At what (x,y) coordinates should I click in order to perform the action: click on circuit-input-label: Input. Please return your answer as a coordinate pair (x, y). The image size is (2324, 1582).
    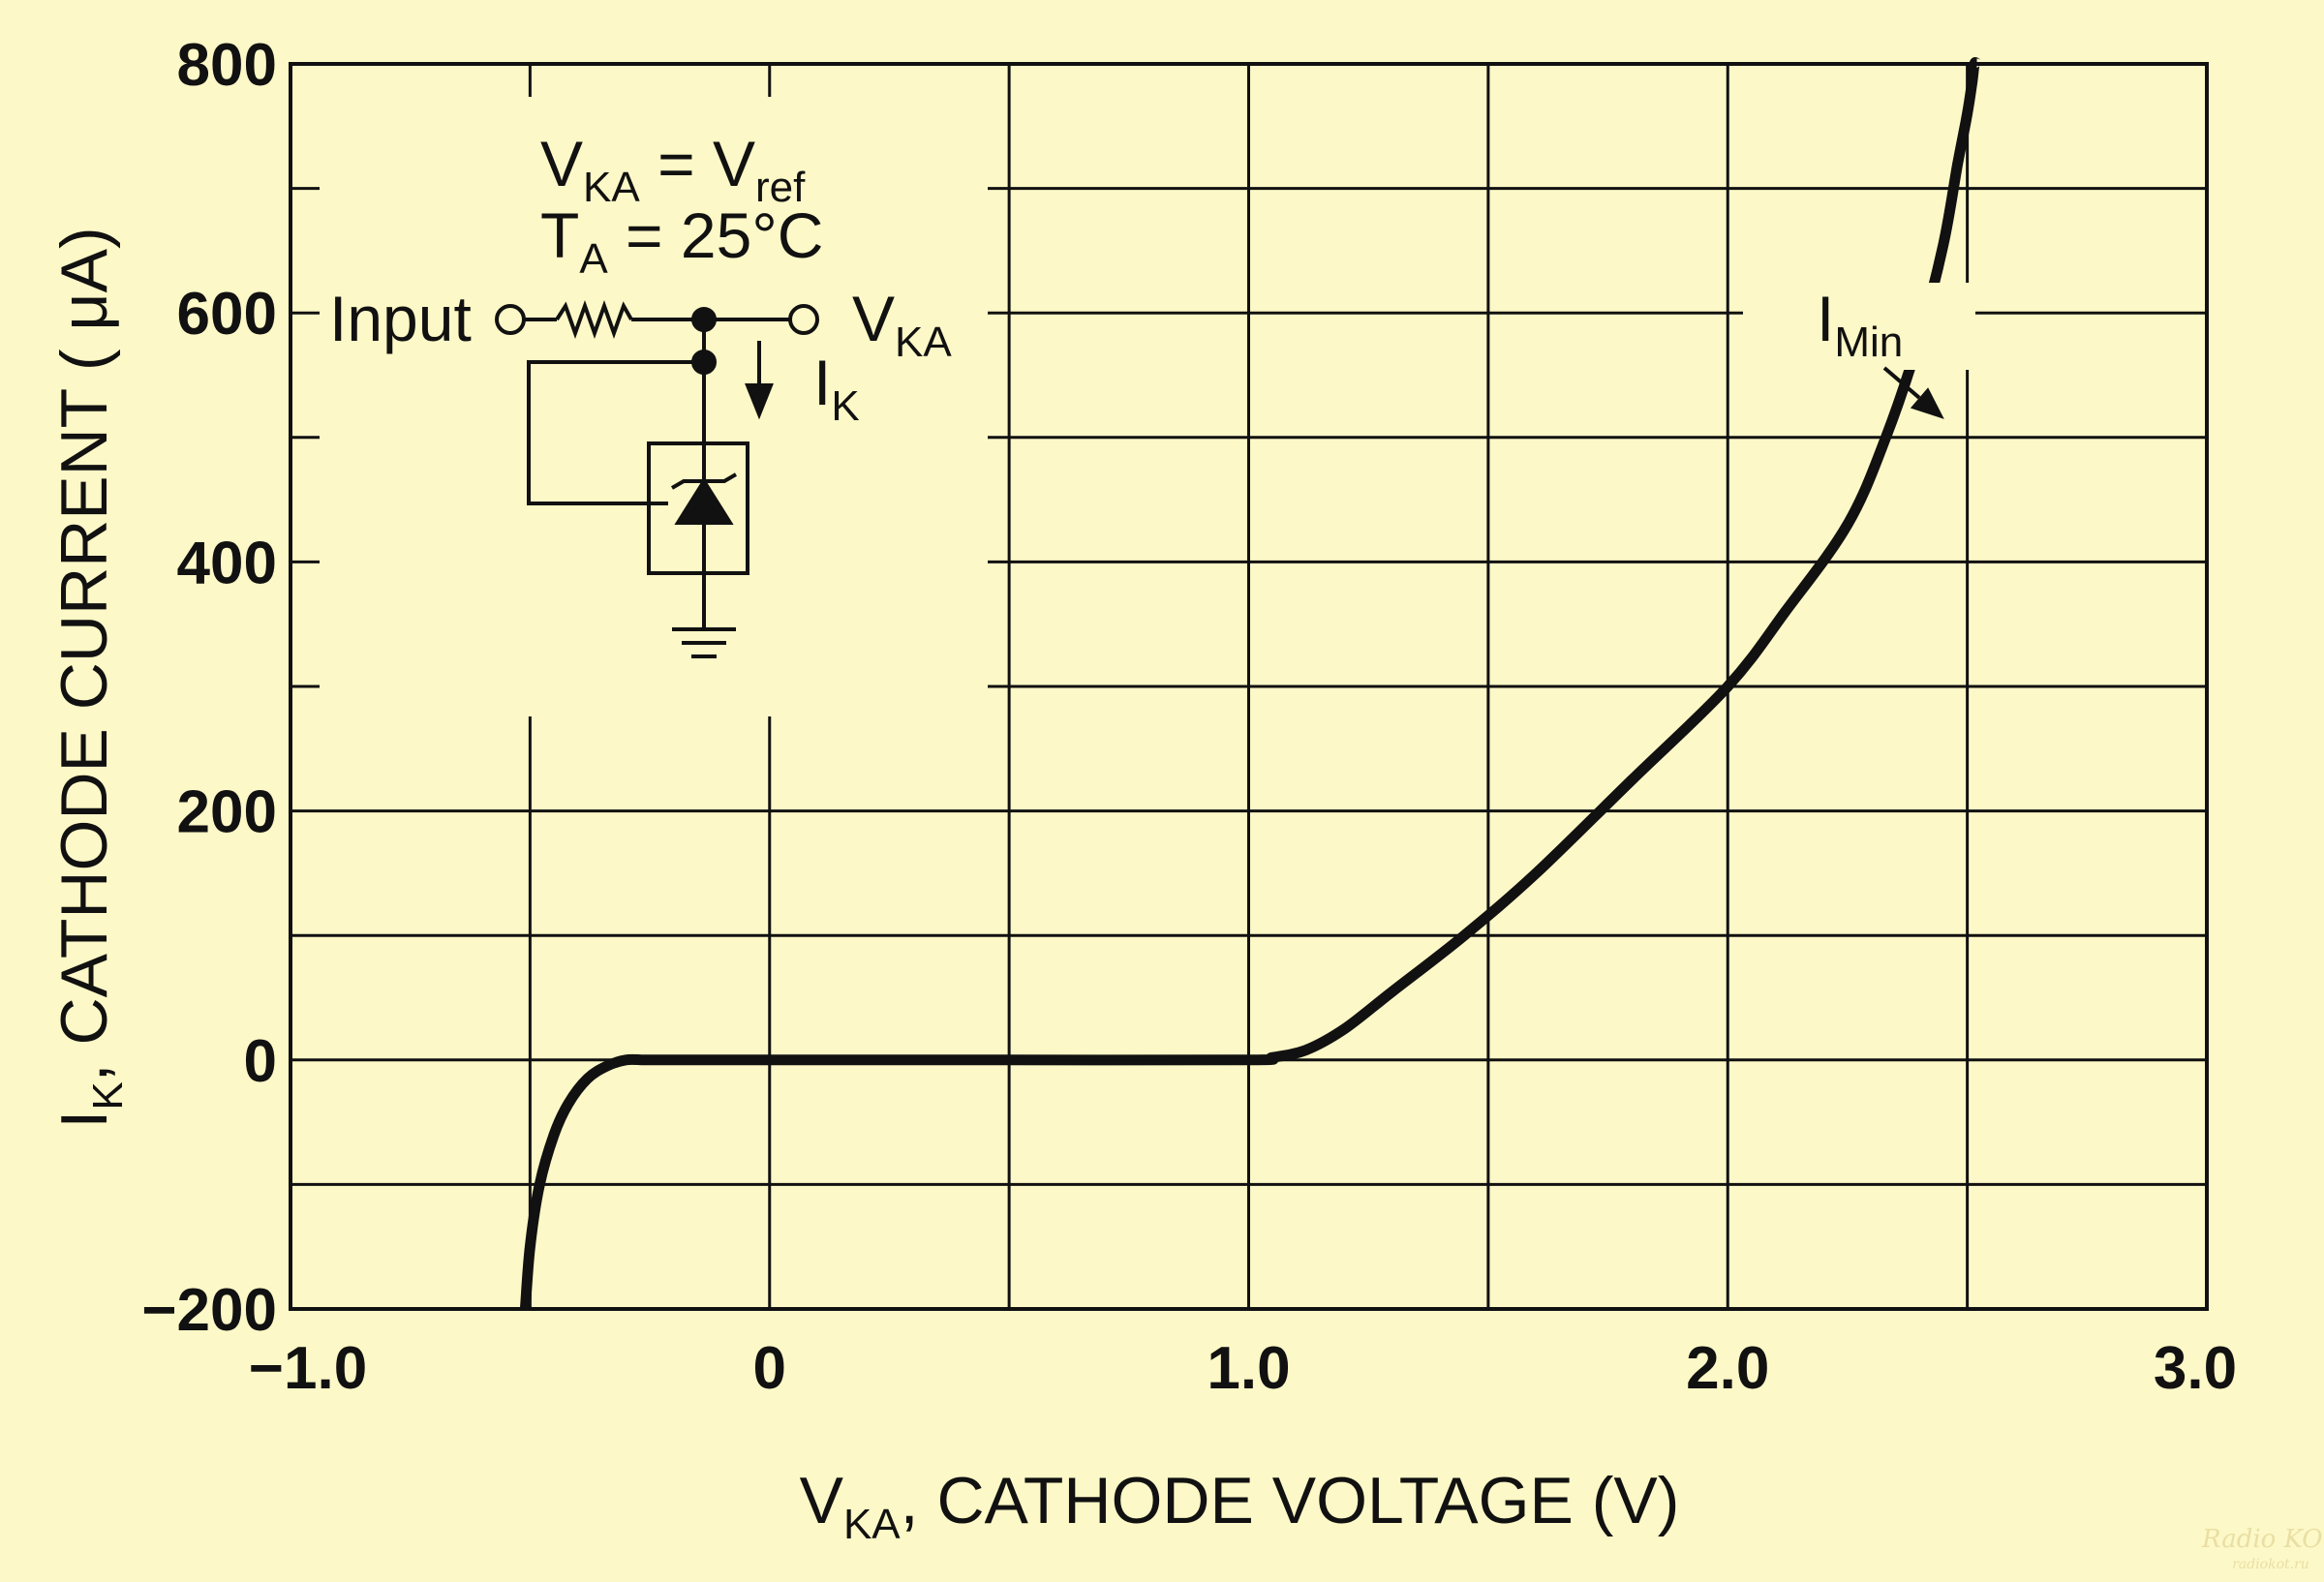
    Looking at the image, I should click on (401, 318).